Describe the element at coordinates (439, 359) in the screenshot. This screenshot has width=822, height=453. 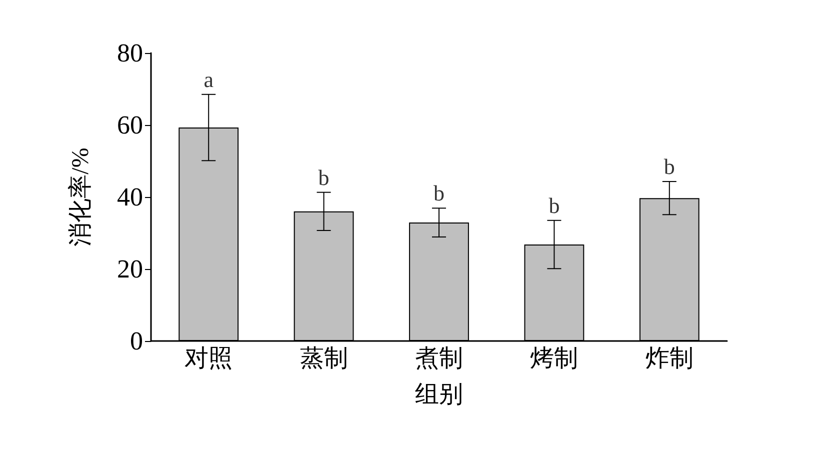
I see `x-tick-label: 煮制` at that location.